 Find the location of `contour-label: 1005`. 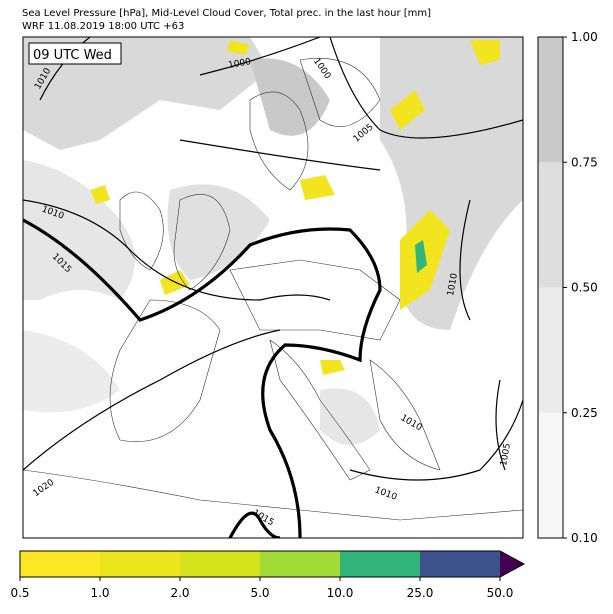

contour-label: 1005 is located at coordinates (506, 455).